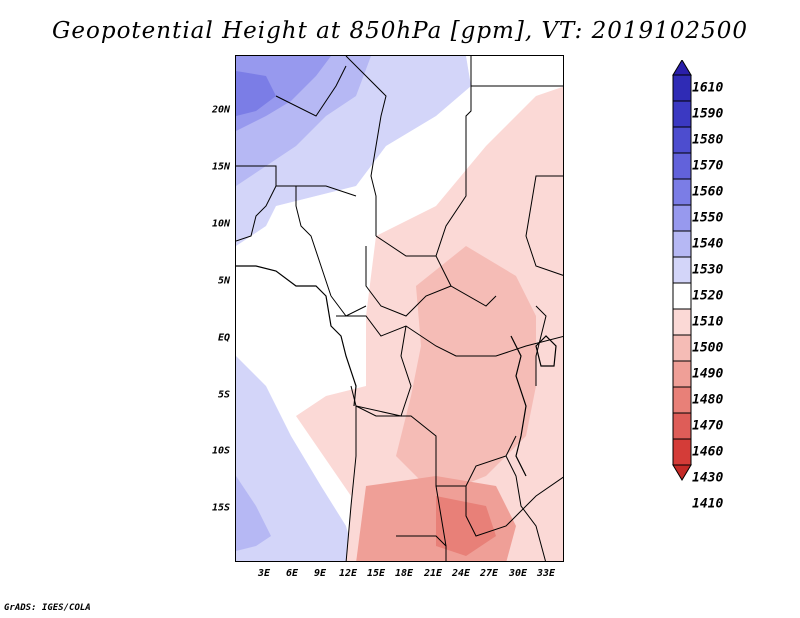 This screenshot has width=800, height=618. What do you see at coordinates (708, 400) in the screenshot?
I see `colorbar-label-1480: 1480` at bounding box center [708, 400].